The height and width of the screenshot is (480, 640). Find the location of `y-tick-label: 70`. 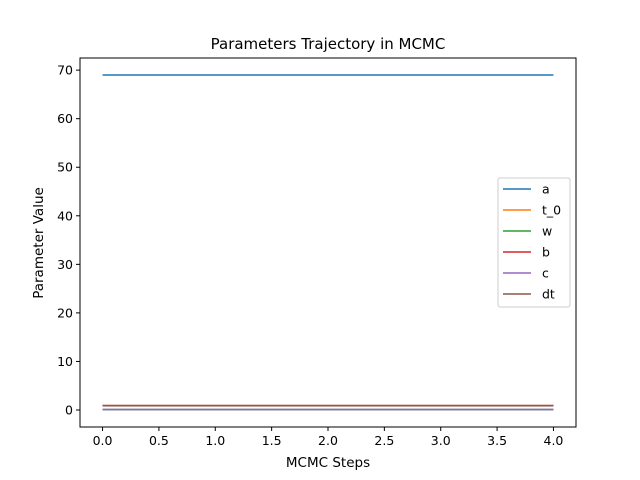

y-tick-label: 70 is located at coordinates (65, 70).